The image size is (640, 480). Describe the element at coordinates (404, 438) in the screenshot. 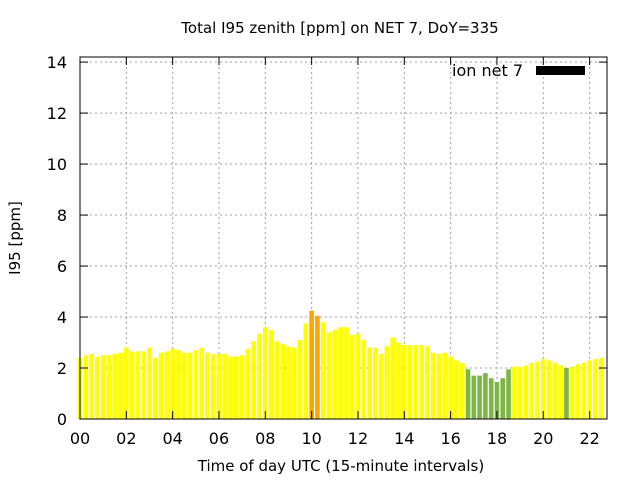

I see `x-tick-label: 14` at that location.